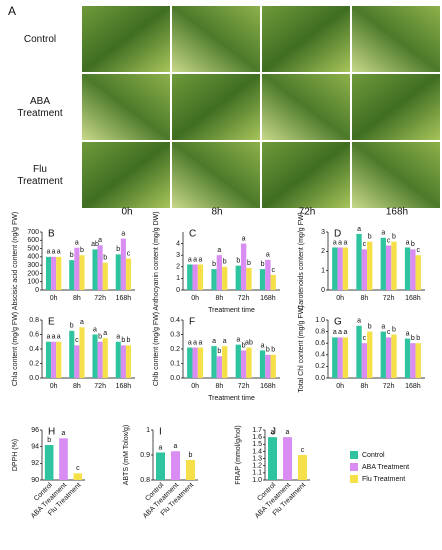 The height and width of the screenshot is (550, 442). What do you see at coordinates (33, 257) in the screenshot?
I see `y-tick-label: 400` at bounding box center [33, 257].